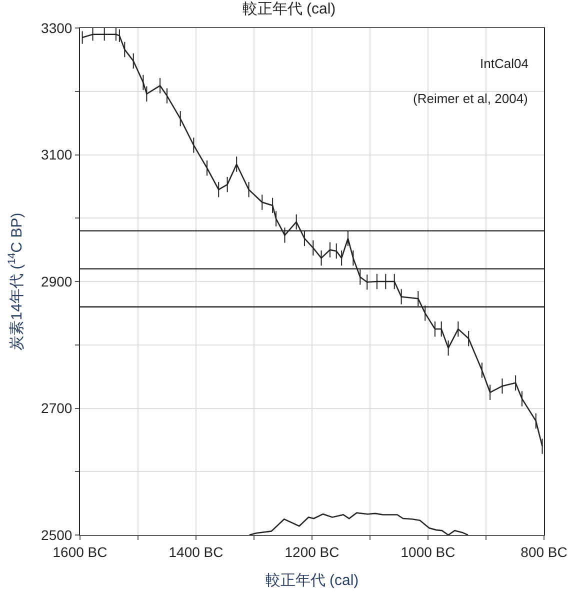  Describe the element at coordinates (56, 408) in the screenshot. I see `y-tick-label: 2700` at that location.